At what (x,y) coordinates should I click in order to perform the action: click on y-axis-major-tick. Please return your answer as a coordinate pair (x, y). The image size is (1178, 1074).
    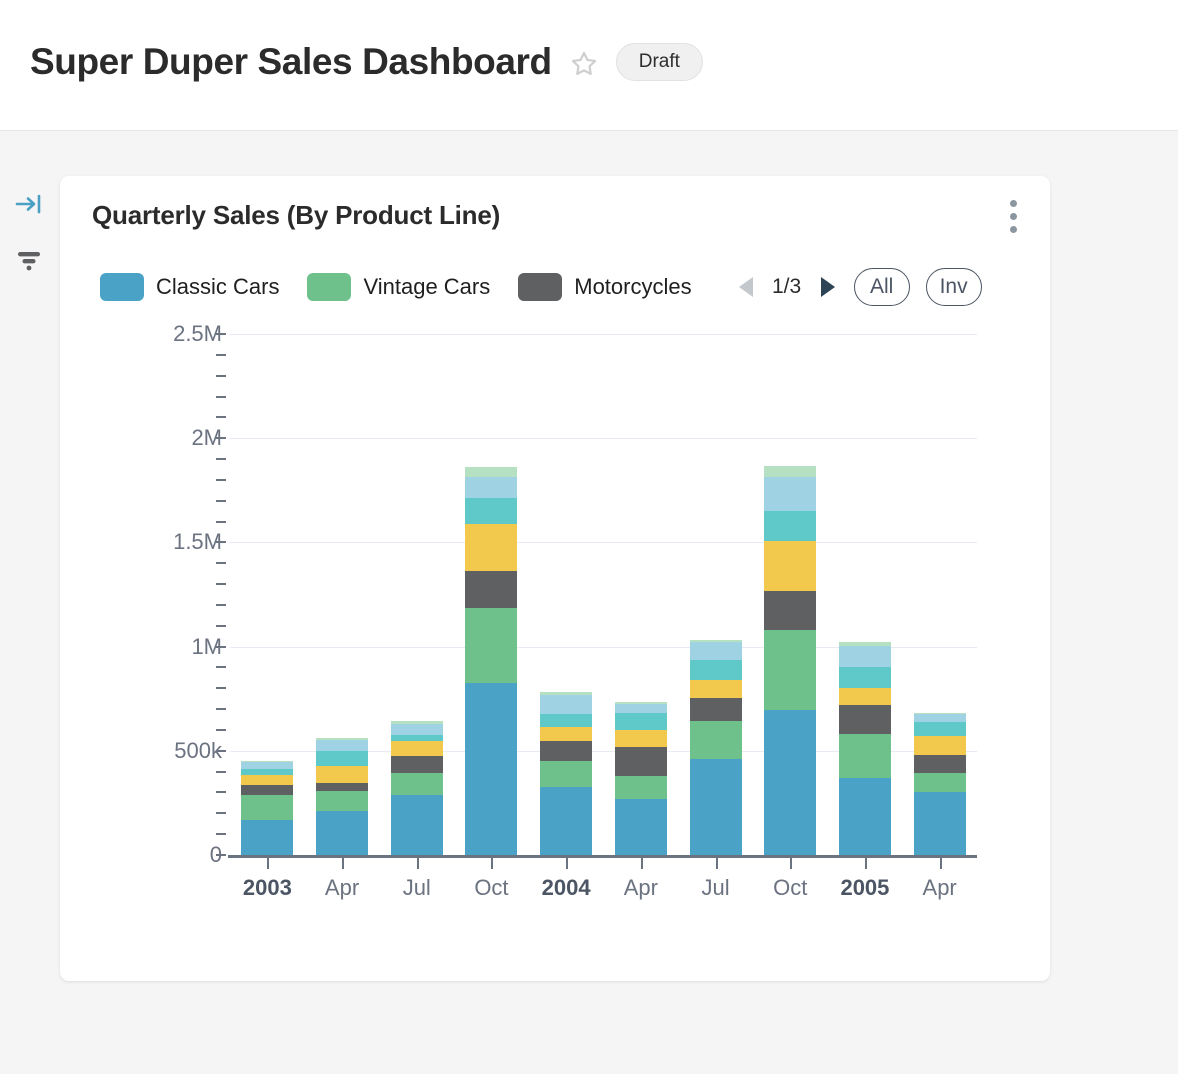
    Looking at the image, I should click on (221, 334).